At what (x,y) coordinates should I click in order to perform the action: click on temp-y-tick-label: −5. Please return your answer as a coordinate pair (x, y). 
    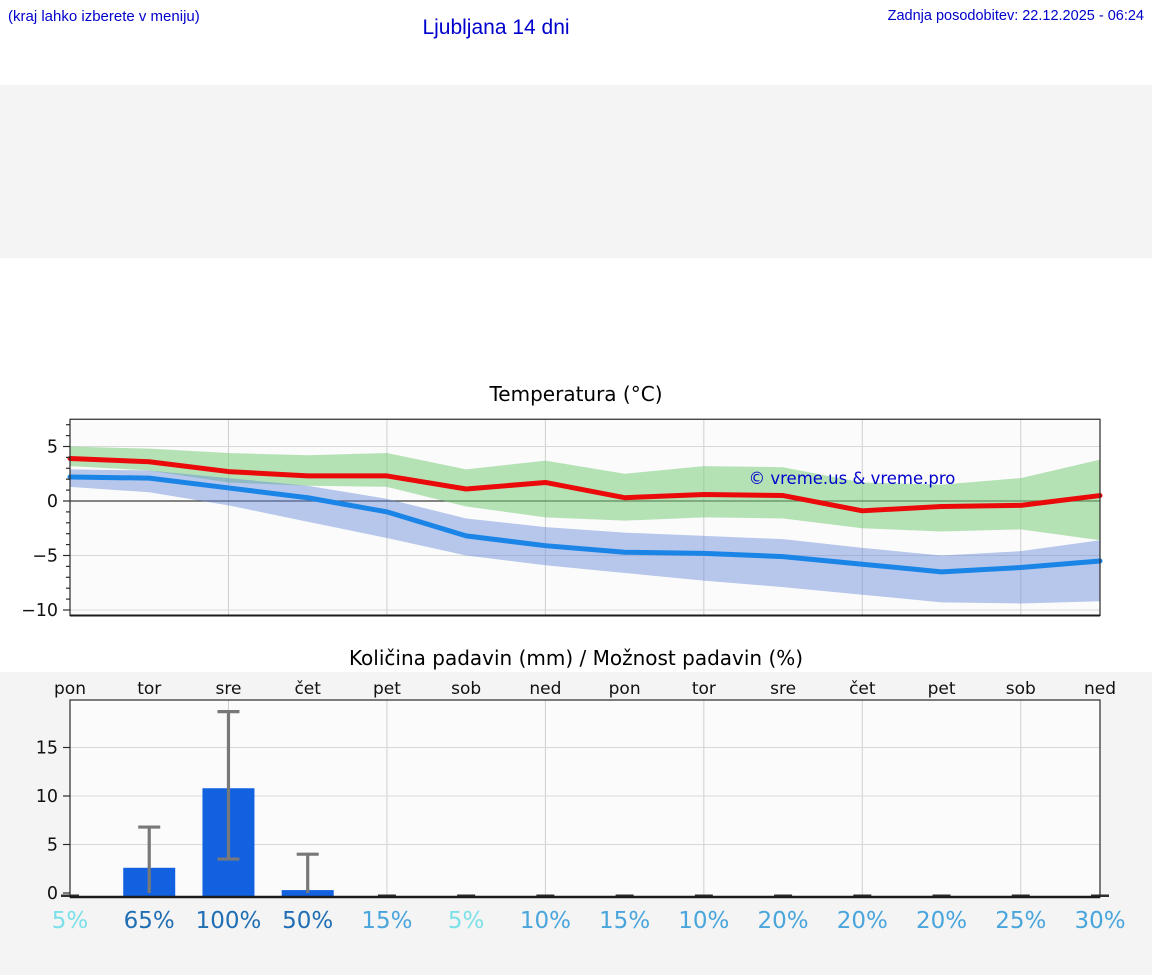
    Looking at the image, I should click on (45, 557).